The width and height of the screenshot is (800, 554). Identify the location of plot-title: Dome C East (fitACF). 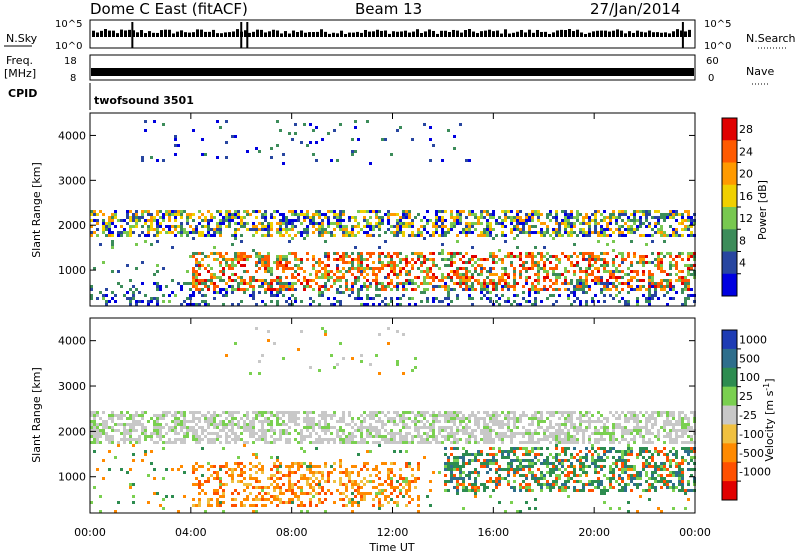
(169, 9).